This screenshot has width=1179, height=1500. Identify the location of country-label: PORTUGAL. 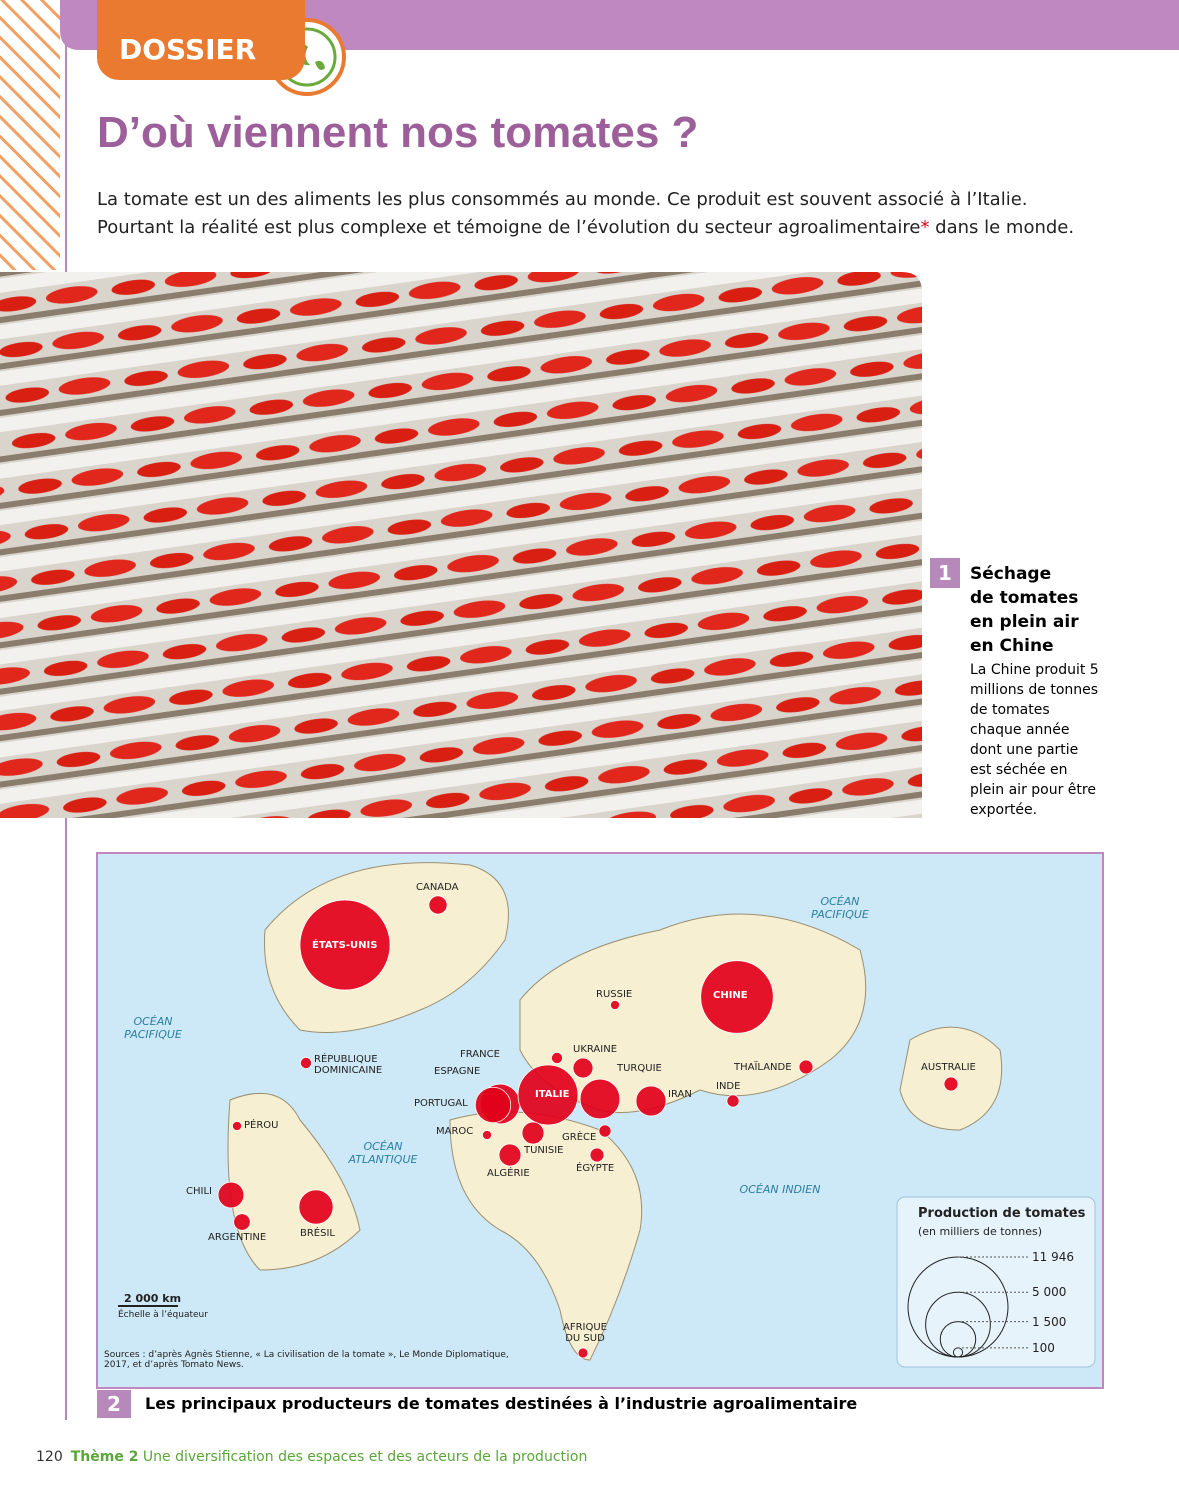
(441, 1103).